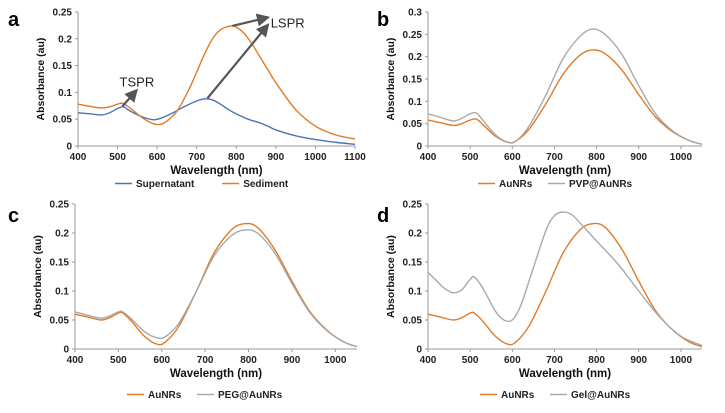 Image resolution: width=725 pixels, height=413 pixels. What do you see at coordinates (216, 122) in the screenshot?
I see `series-line-supernatant` at bounding box center [216, 122].